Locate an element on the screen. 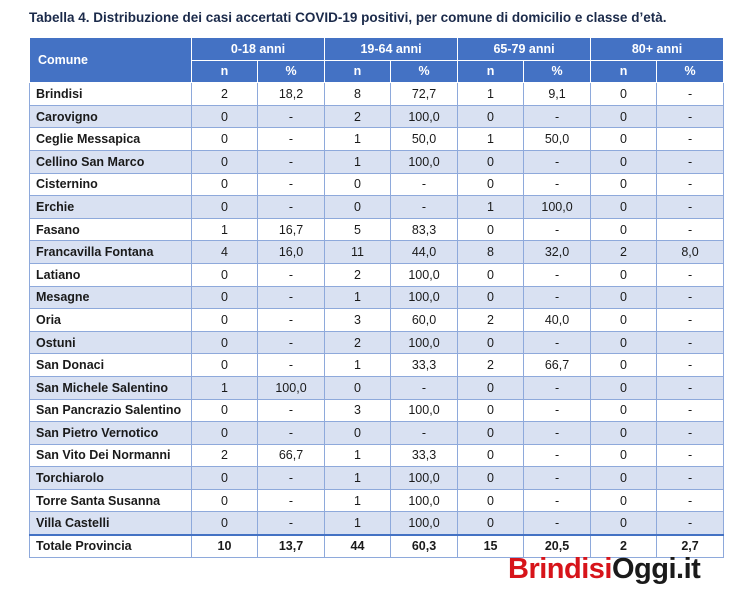 This screenshot has width=756, height=610. column-group-80-plus: 80+ anni is located at coordinates (657, 49).